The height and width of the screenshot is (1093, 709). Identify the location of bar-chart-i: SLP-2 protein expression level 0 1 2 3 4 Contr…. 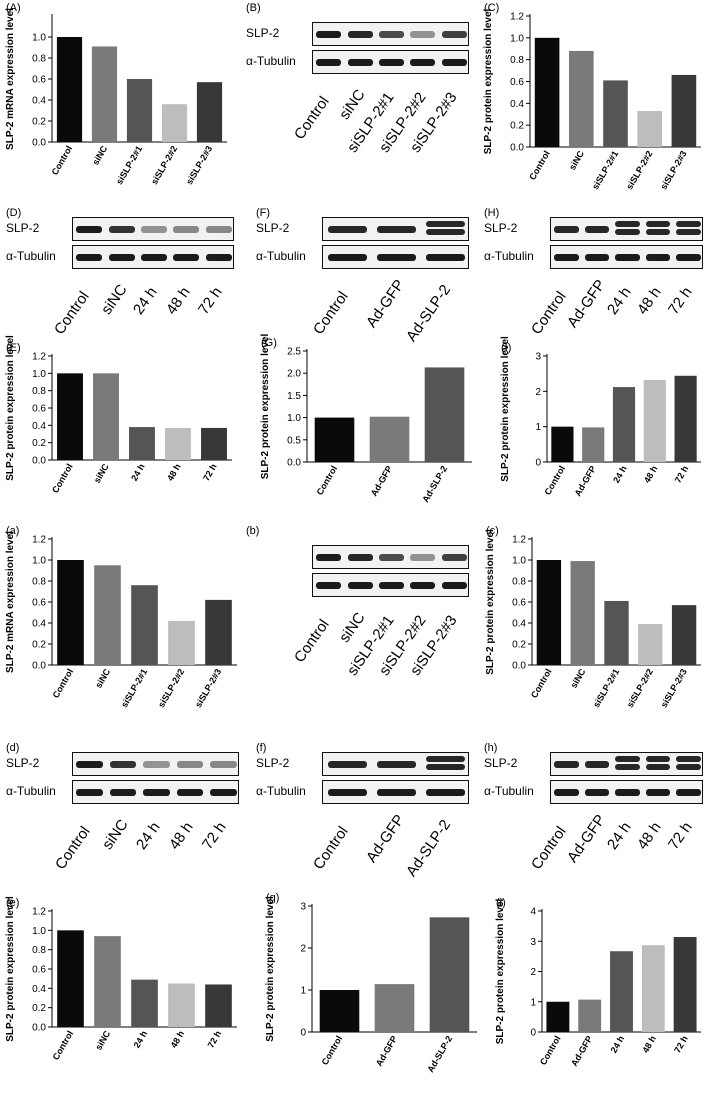
(598, 983).